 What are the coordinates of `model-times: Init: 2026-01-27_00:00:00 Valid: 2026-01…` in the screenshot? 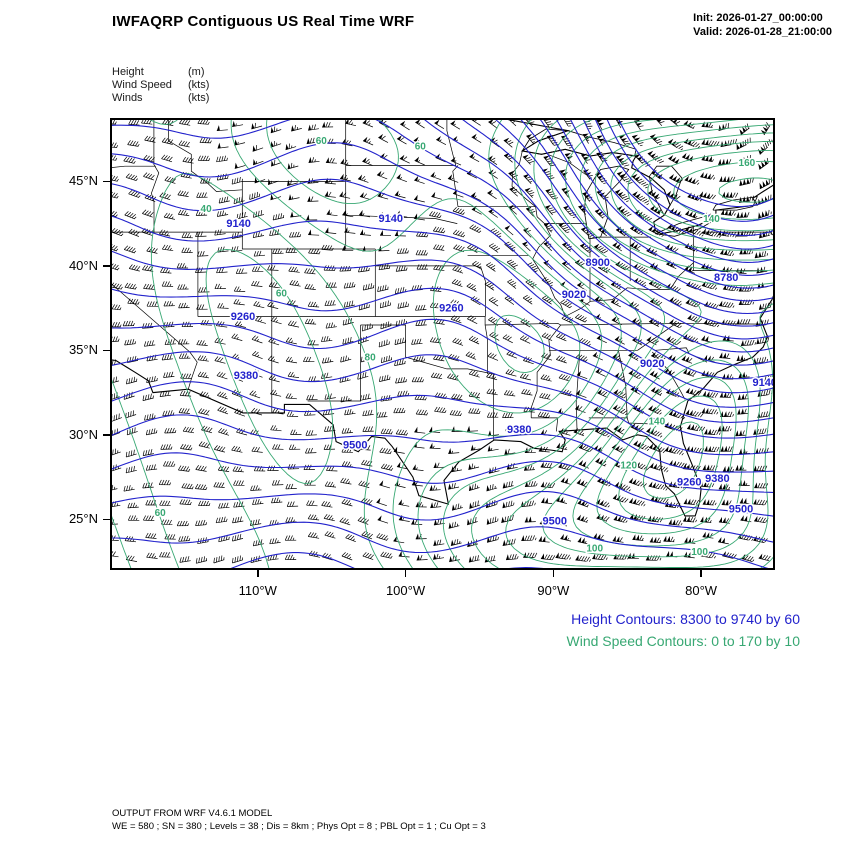 It's located at (762, 25).